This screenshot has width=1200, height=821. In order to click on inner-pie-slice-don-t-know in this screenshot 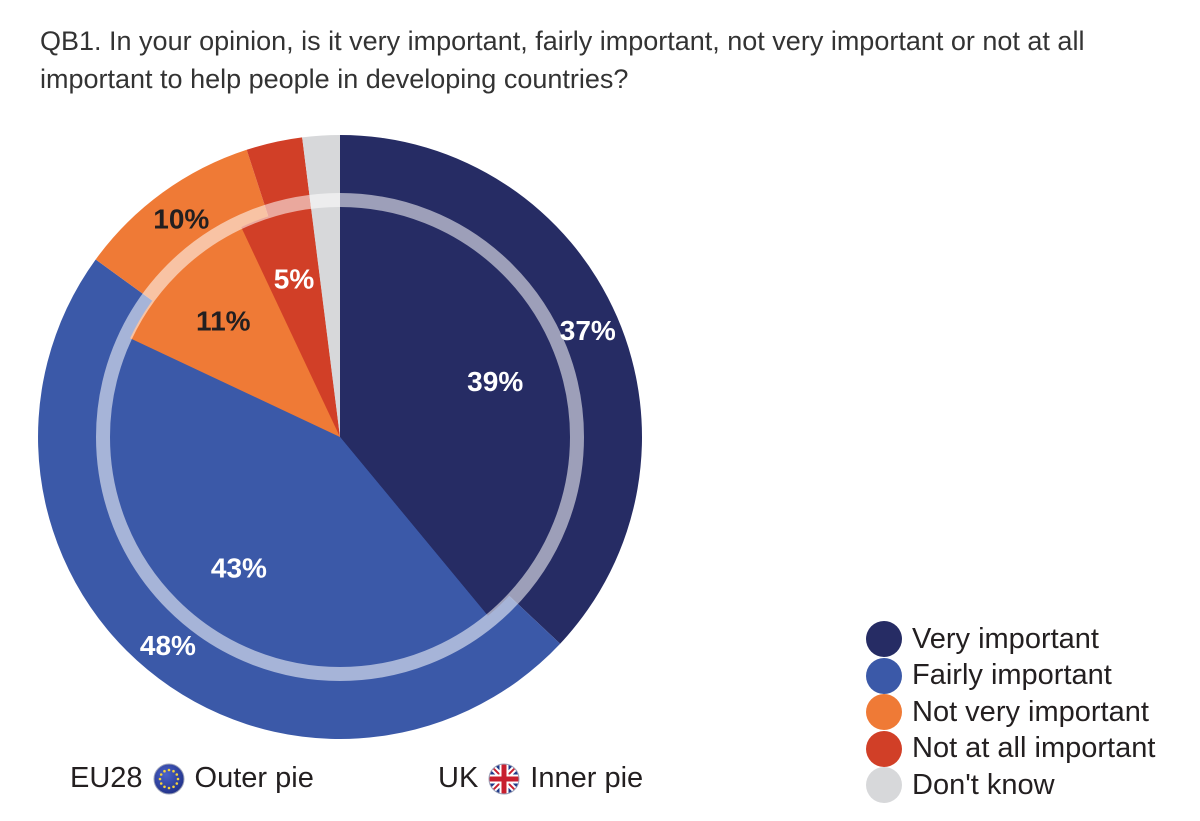, I will do `click(325, 321)`.